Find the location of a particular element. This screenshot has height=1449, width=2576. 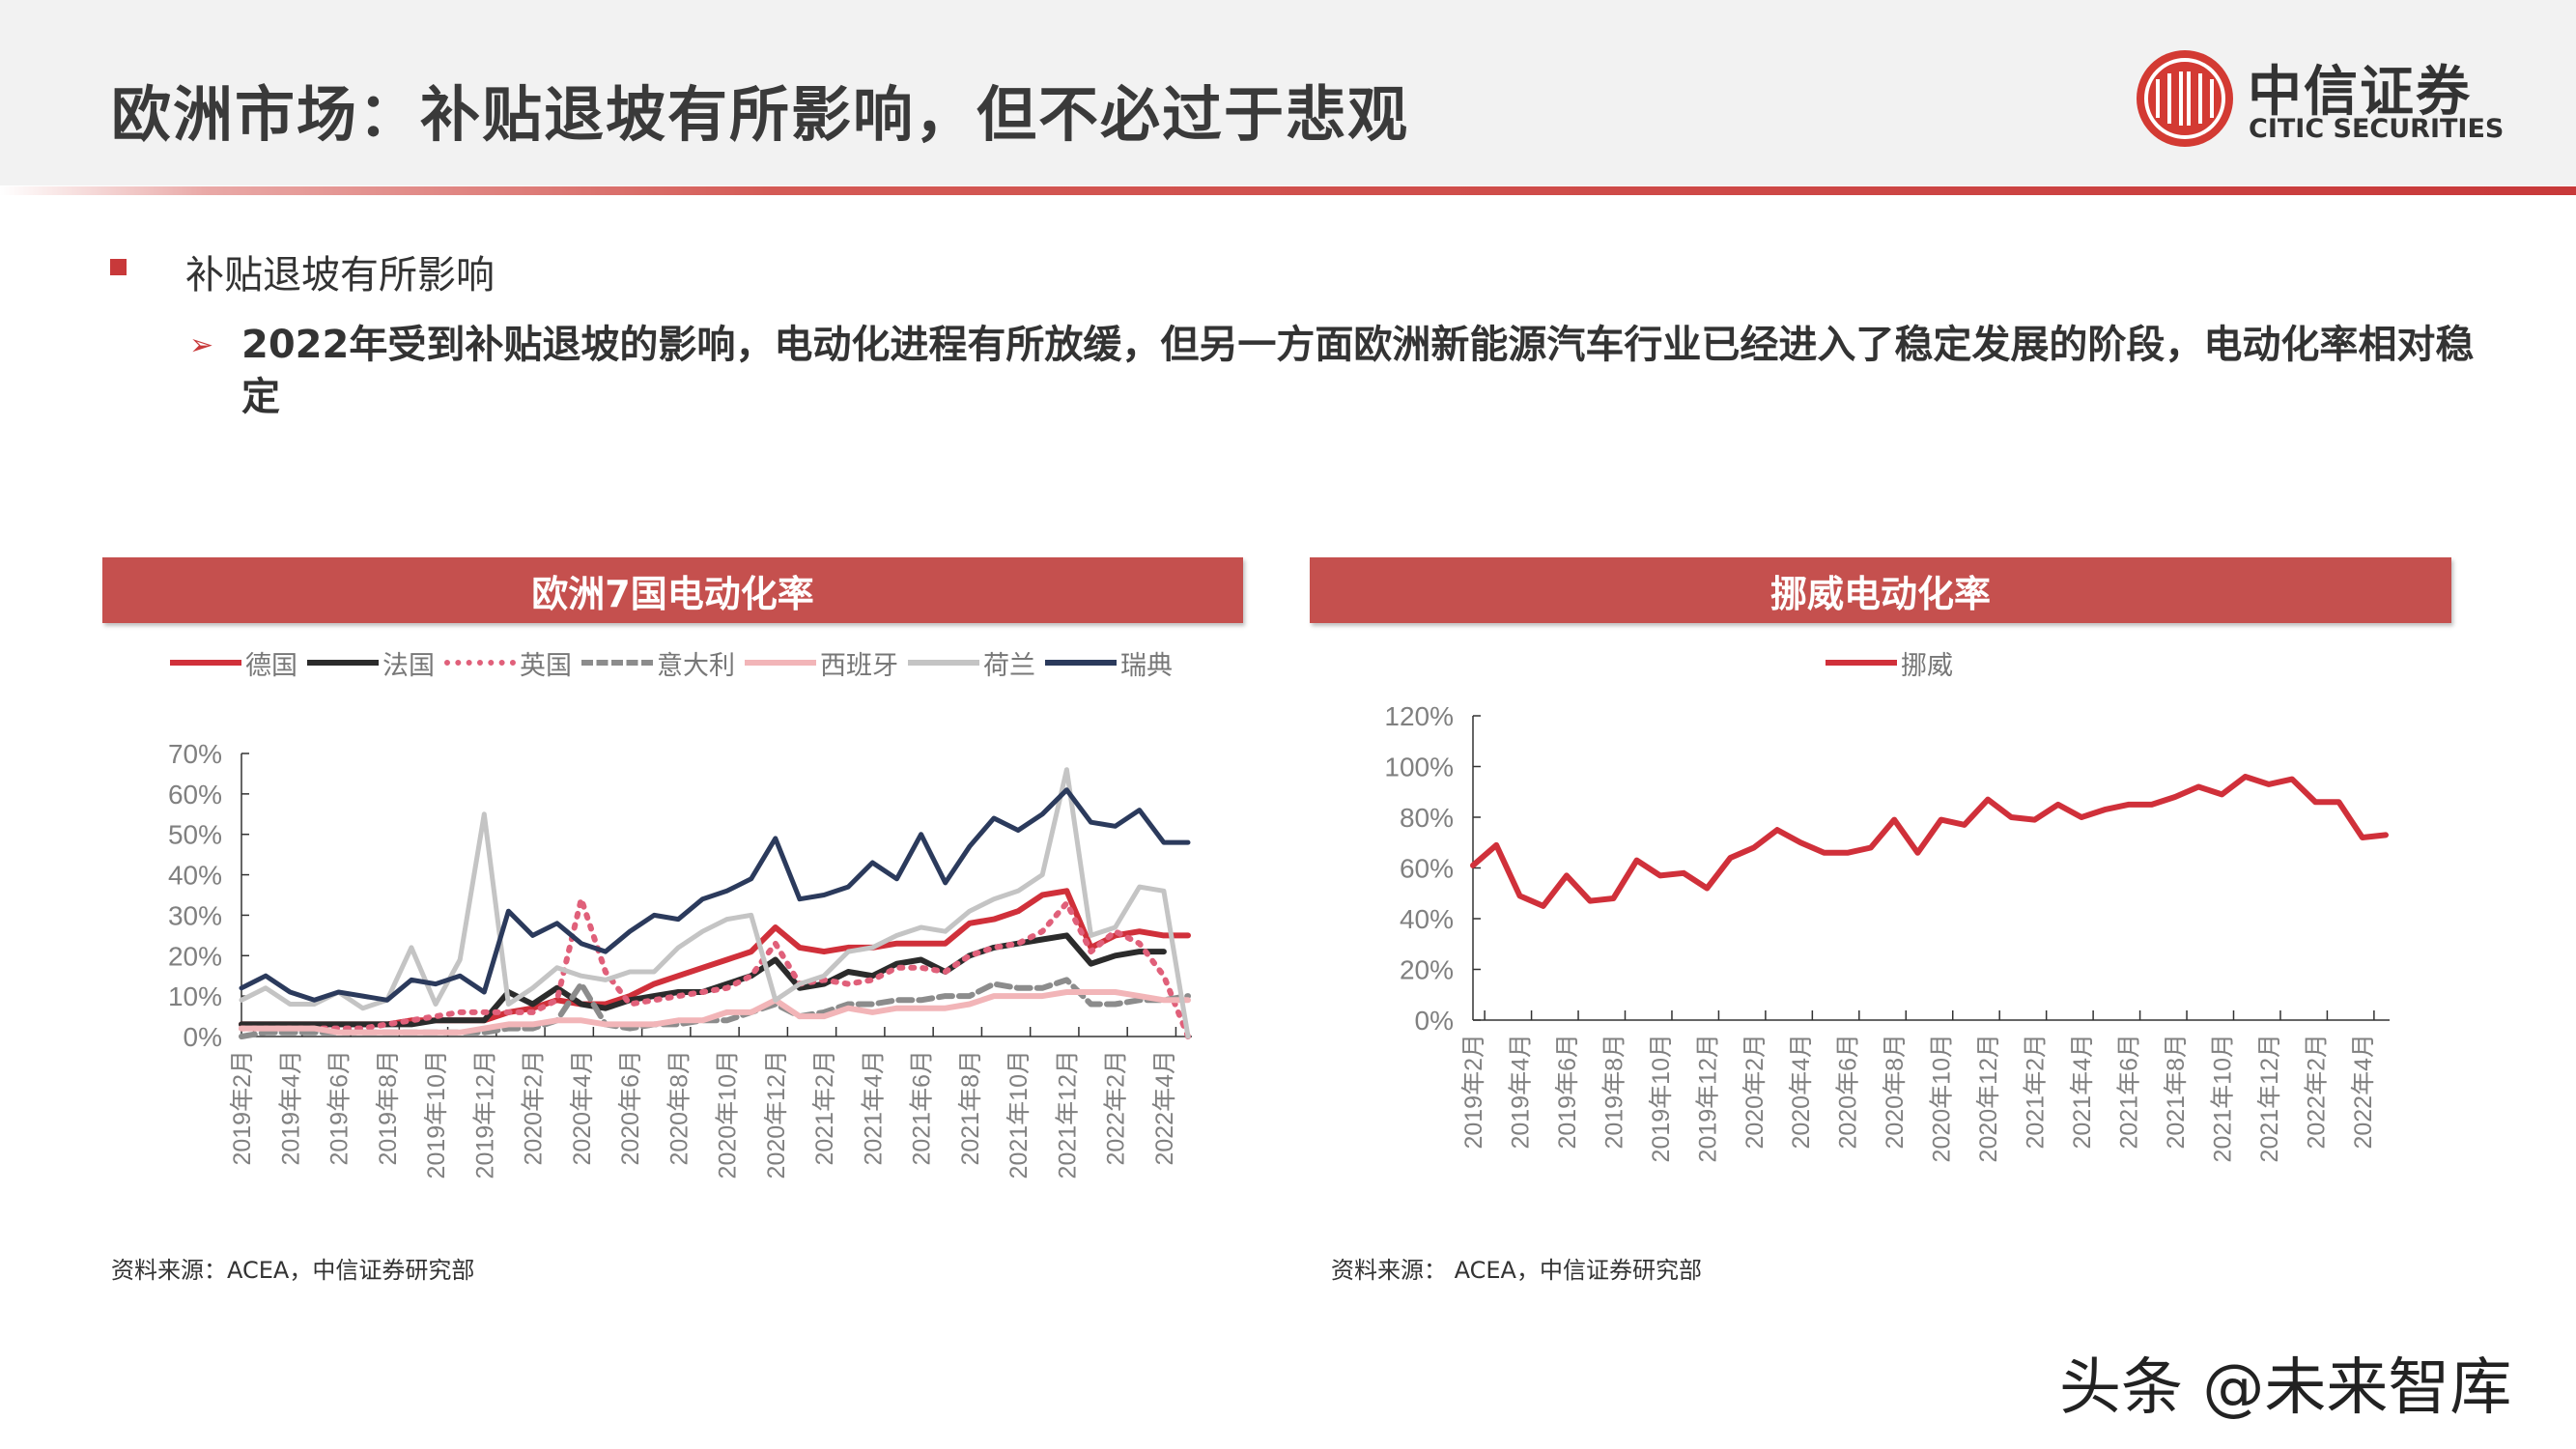

legend-label: 法国 is located at coordinates (408, 665).